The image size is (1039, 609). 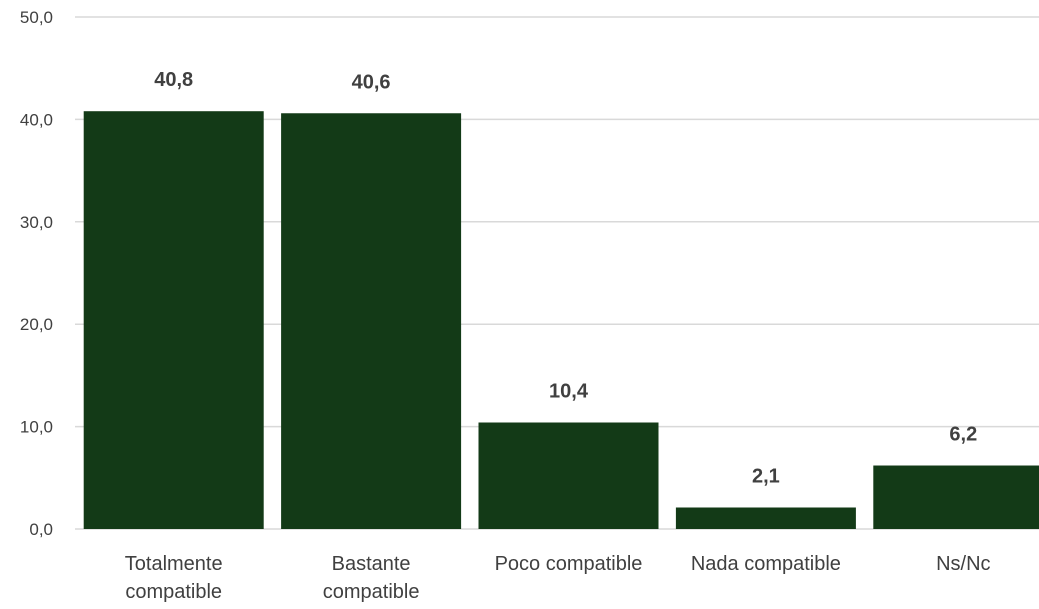 I want to click on data-label: 6,2, so click(x=963, y=435).